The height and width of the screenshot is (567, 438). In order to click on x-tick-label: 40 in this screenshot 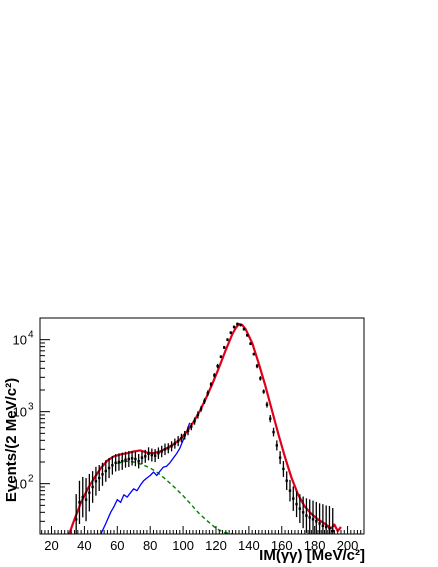, I will do `click(84, 545)`.